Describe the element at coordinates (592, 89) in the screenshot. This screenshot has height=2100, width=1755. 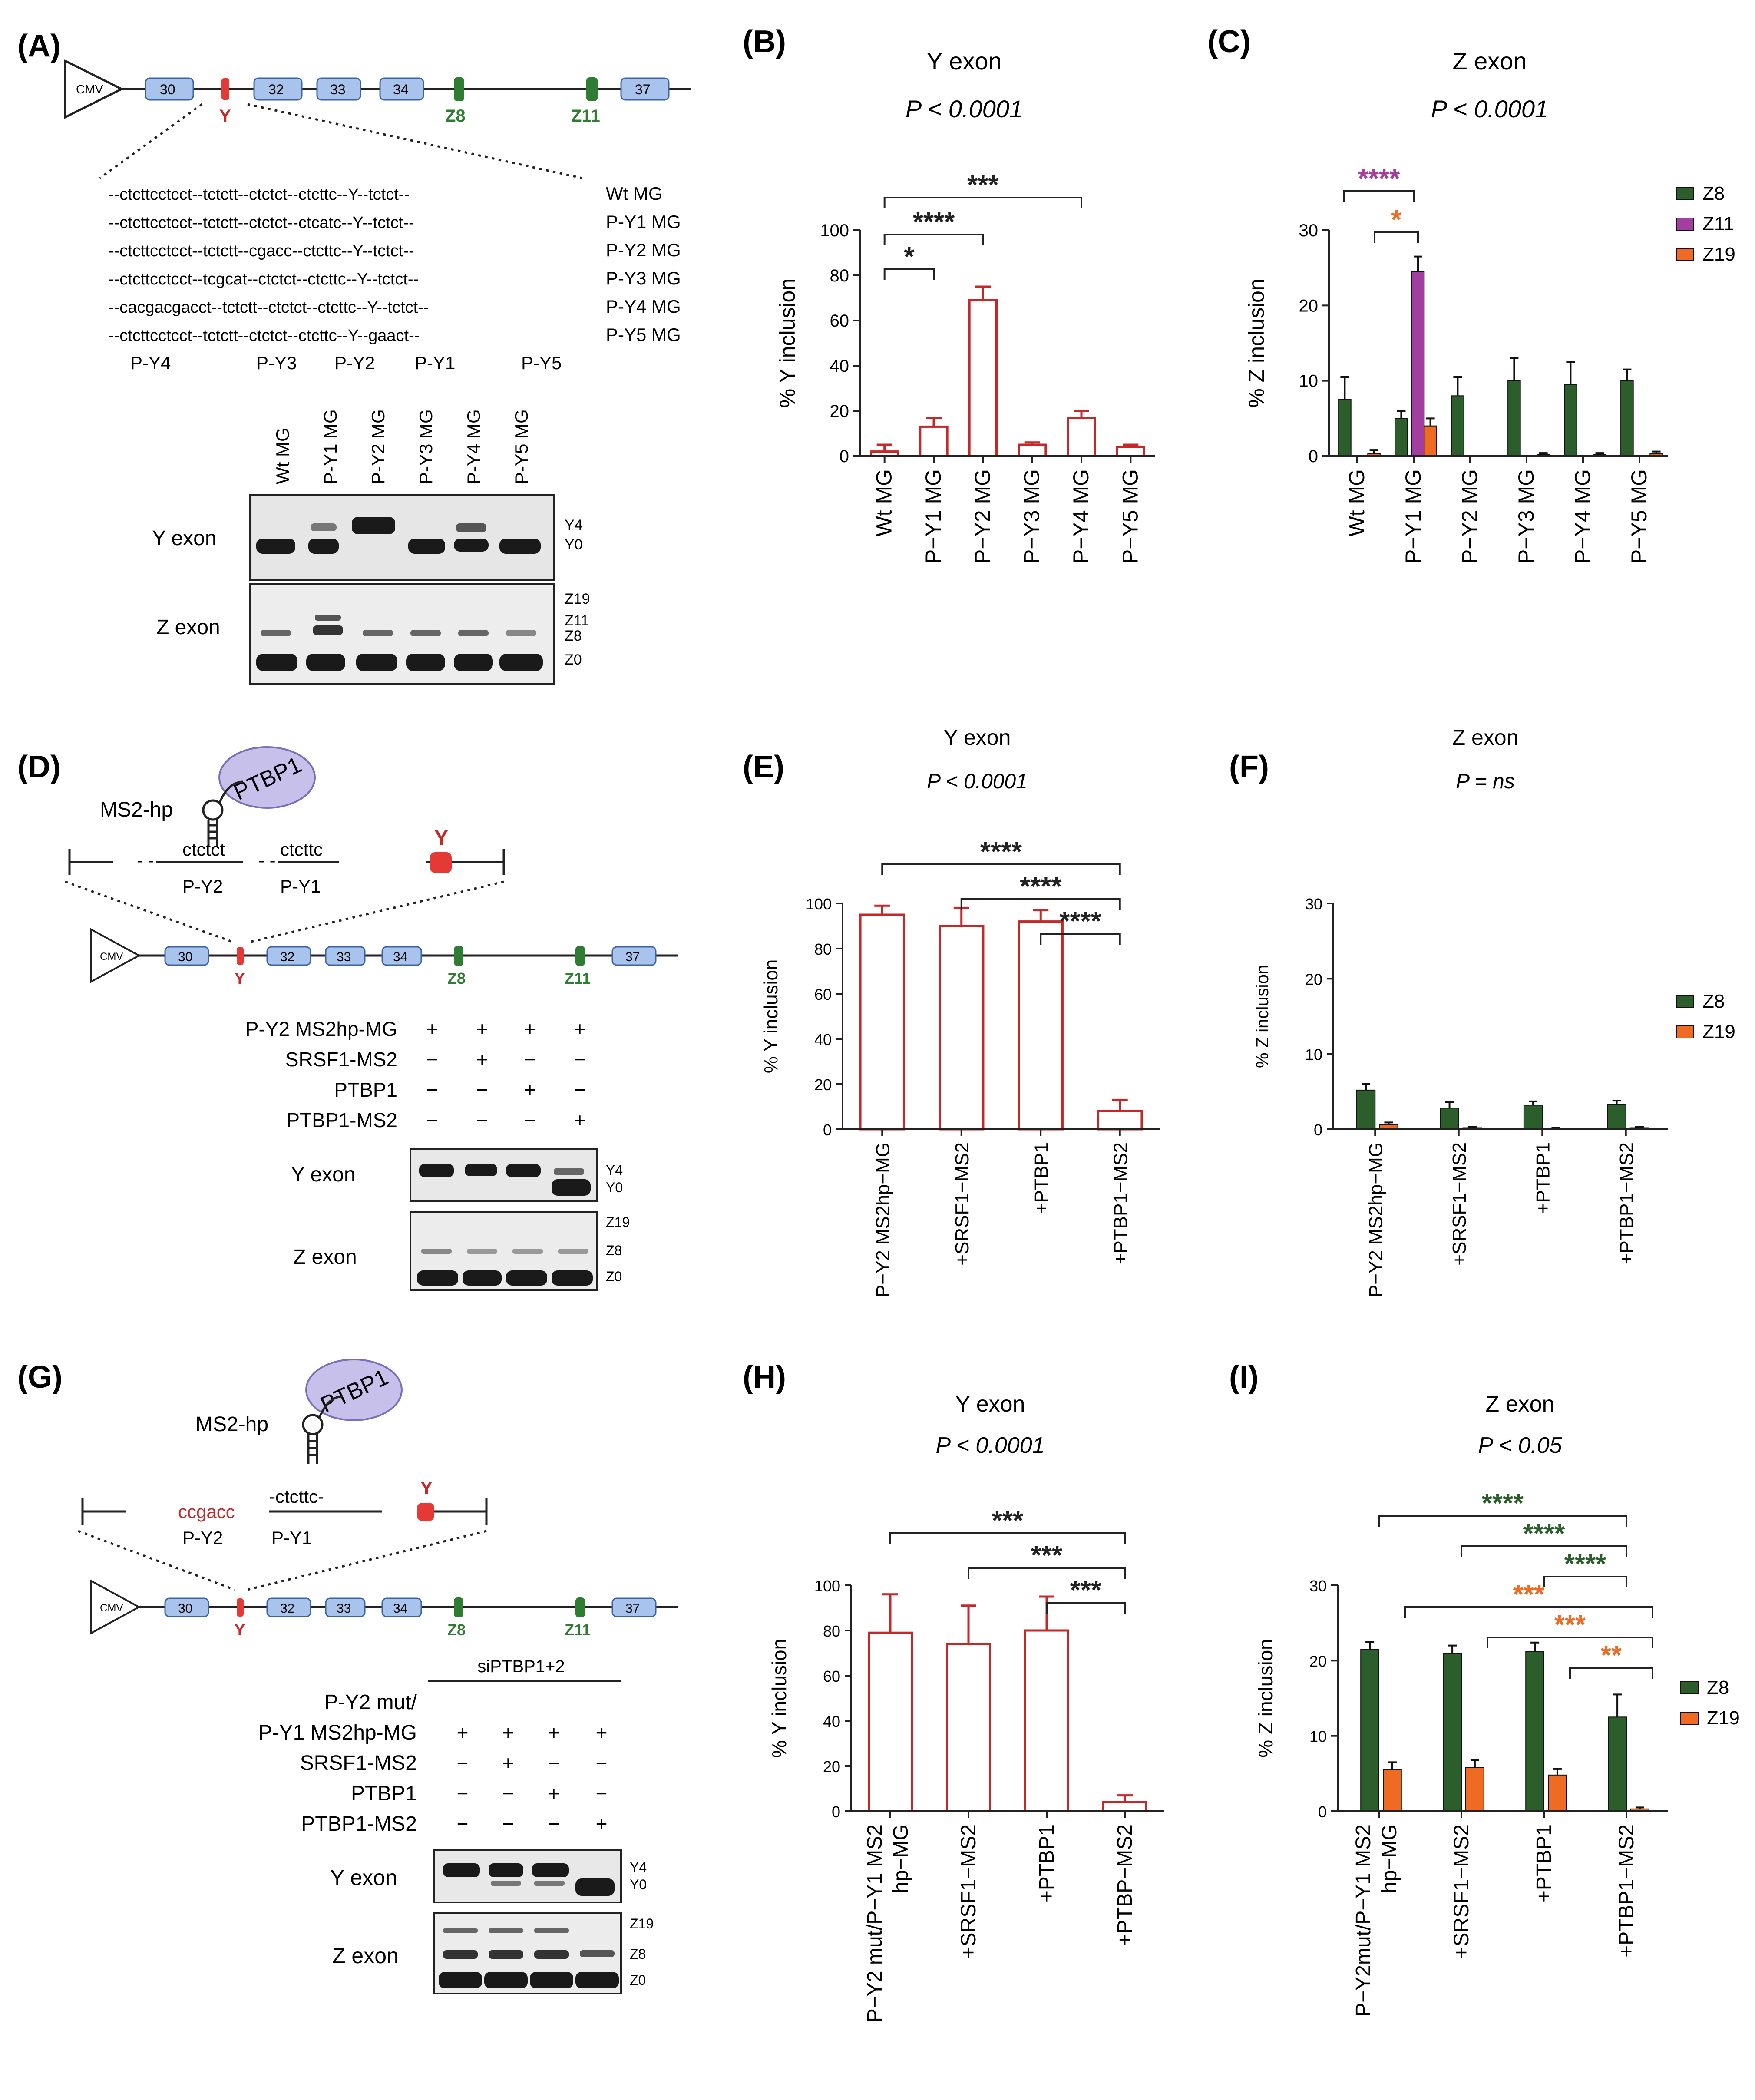
I see `exon-z11` at that location.